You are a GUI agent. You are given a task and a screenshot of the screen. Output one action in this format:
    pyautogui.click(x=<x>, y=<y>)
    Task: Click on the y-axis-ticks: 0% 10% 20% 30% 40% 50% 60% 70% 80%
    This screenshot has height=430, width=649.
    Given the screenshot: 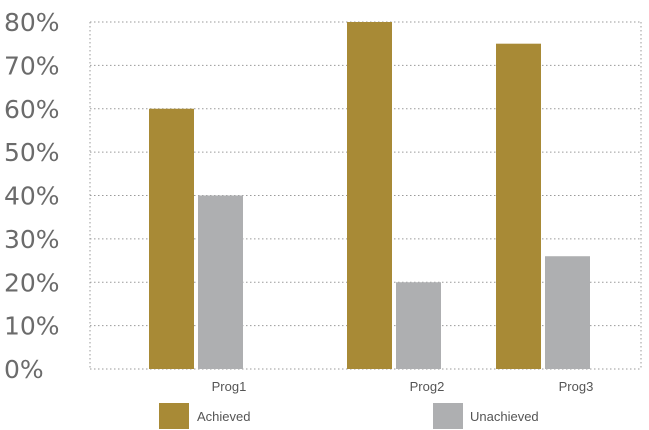 What is the action you would take?
    pyautogui.click(x=32, y=196)
    